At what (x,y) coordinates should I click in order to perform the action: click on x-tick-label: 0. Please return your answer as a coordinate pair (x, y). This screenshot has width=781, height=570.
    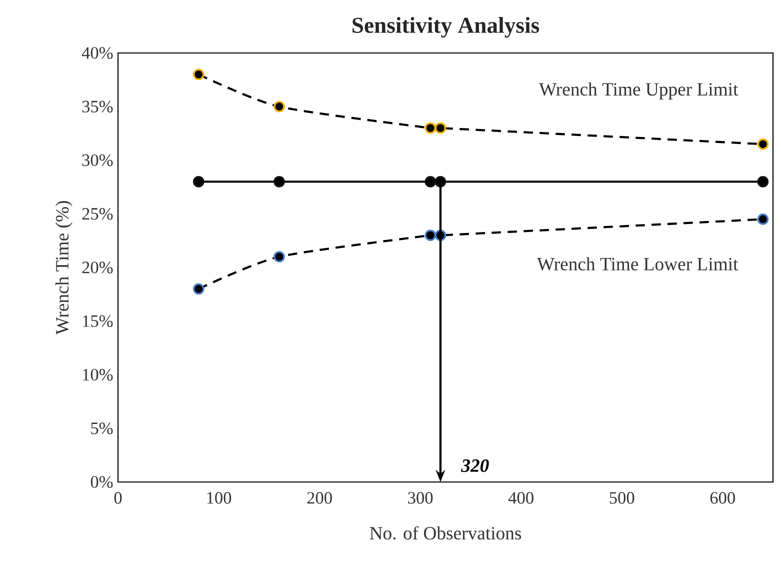
    Looking at the image, I should click on (118, 498).